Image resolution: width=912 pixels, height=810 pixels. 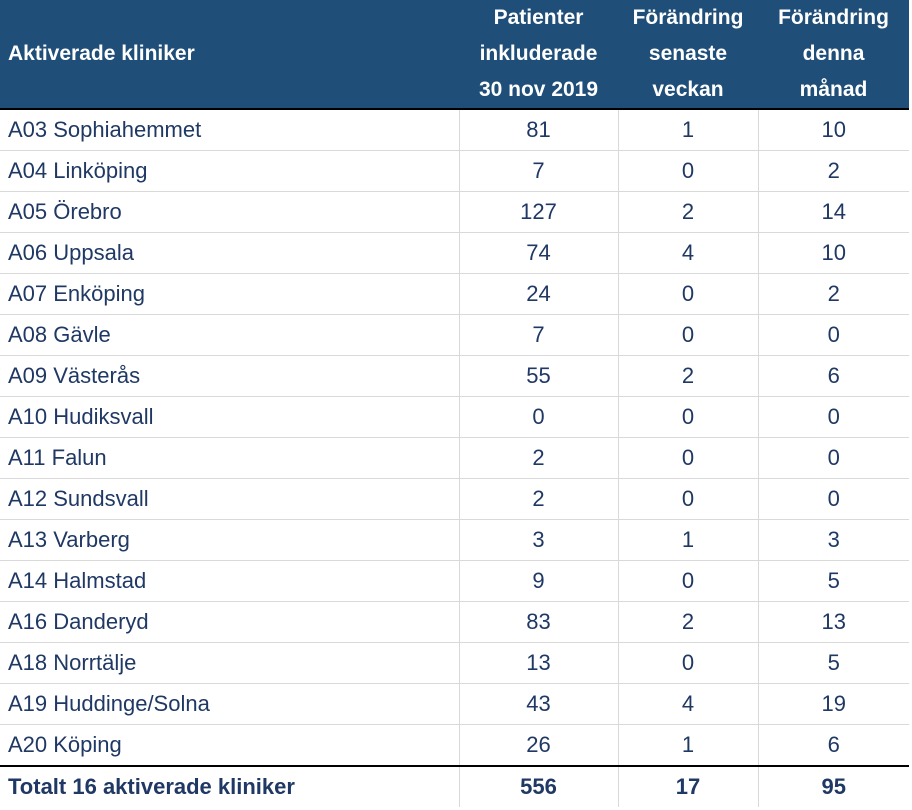 I want to click on patients-included: 3, so click(x=539, y=540).